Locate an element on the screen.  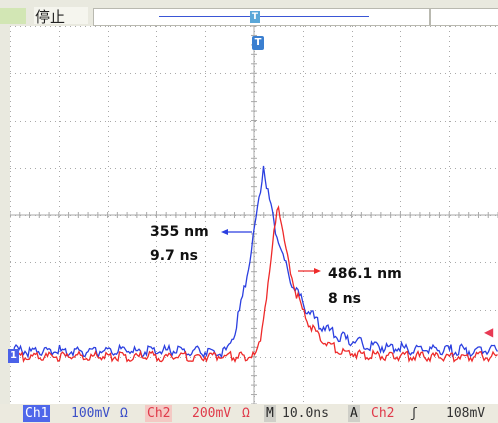
left-strip is located at coordinates (5, 215).